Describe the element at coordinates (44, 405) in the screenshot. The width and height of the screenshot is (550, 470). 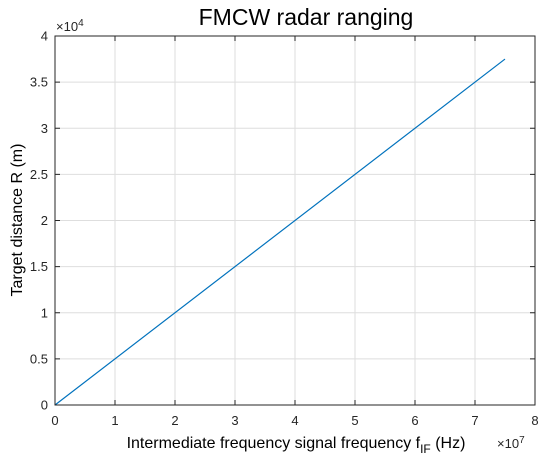
I see `y-tick-label: 0` at that location.